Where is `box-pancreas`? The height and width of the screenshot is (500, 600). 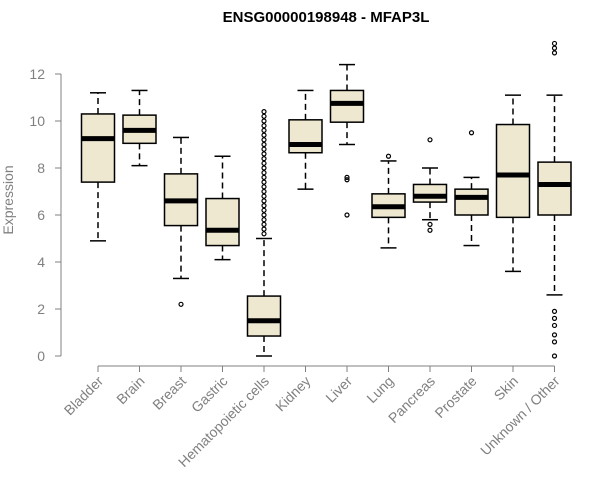 box-pancreas is located at coordinates (430, 185).